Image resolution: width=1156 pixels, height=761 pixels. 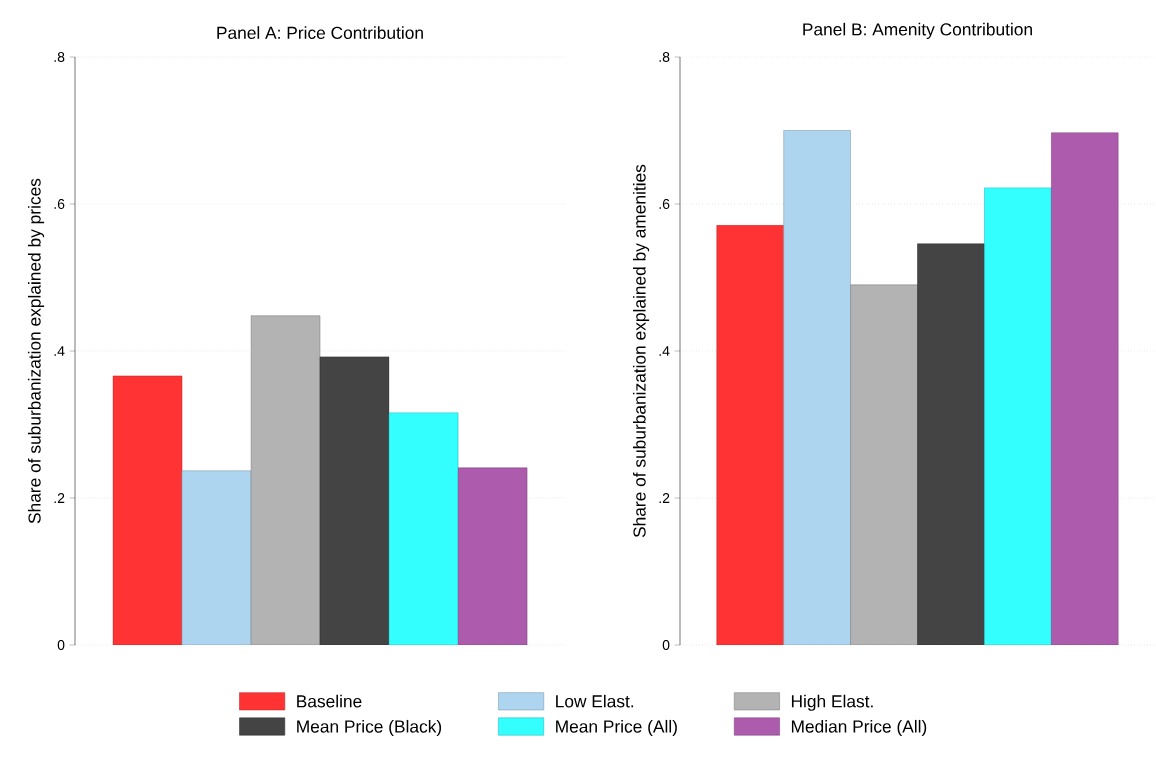 What do you see at coordinates (320, 32) in the screenshot?
I see `chart-title: Panel A: Price Contribution` at bounding box center [320, 32].